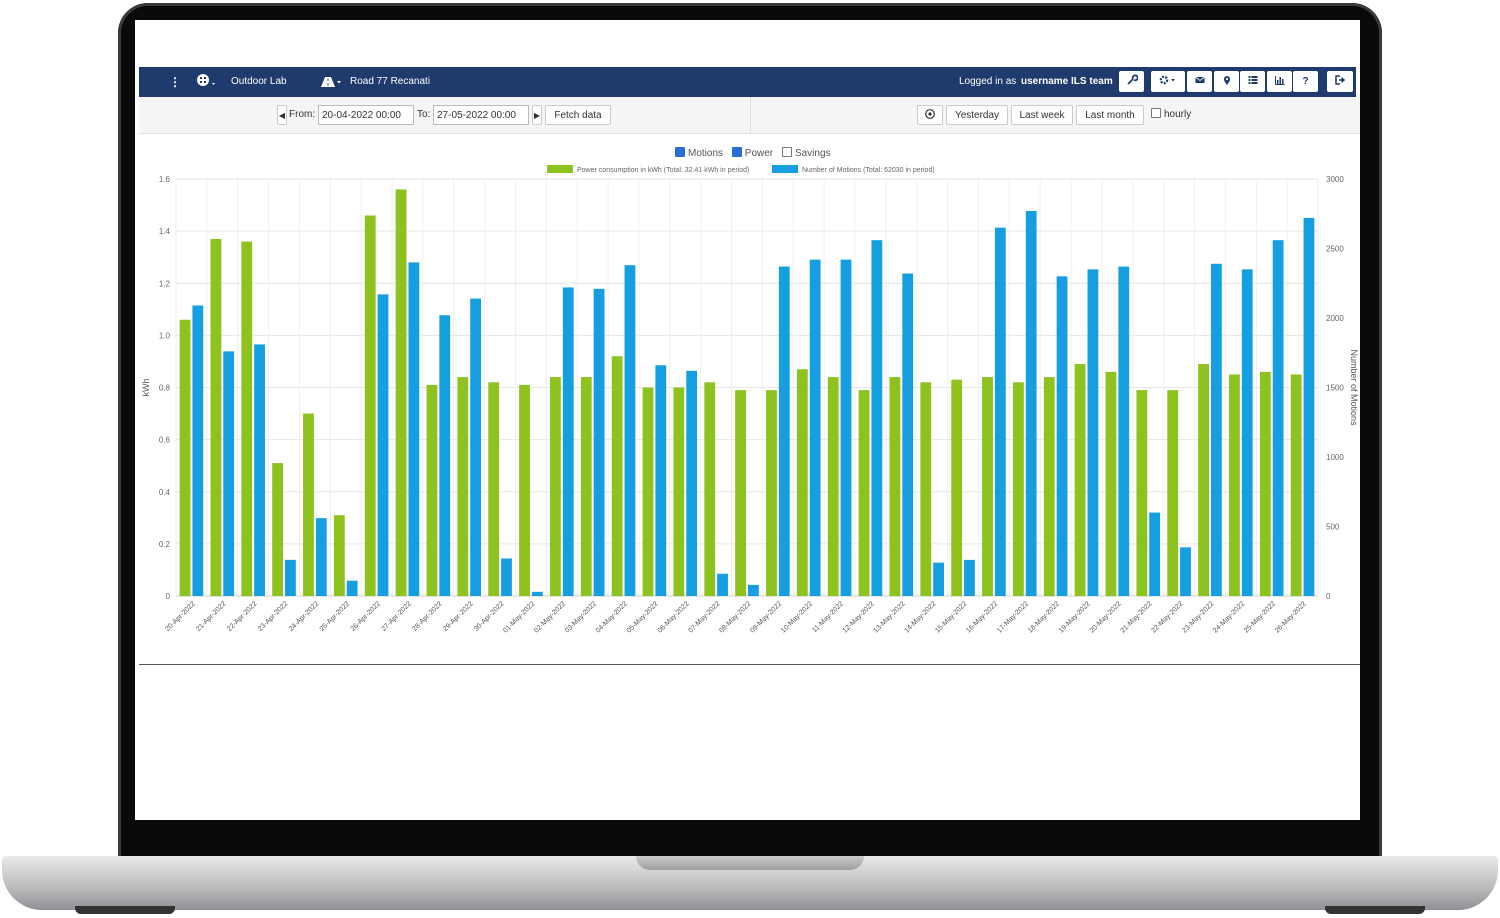 The width and height of the screenshot is (1500, 918). What do you see at coordinates (806, 153) in the screenshot?
I see `savings-toggle: Savings` at bounding box center [806, 153].